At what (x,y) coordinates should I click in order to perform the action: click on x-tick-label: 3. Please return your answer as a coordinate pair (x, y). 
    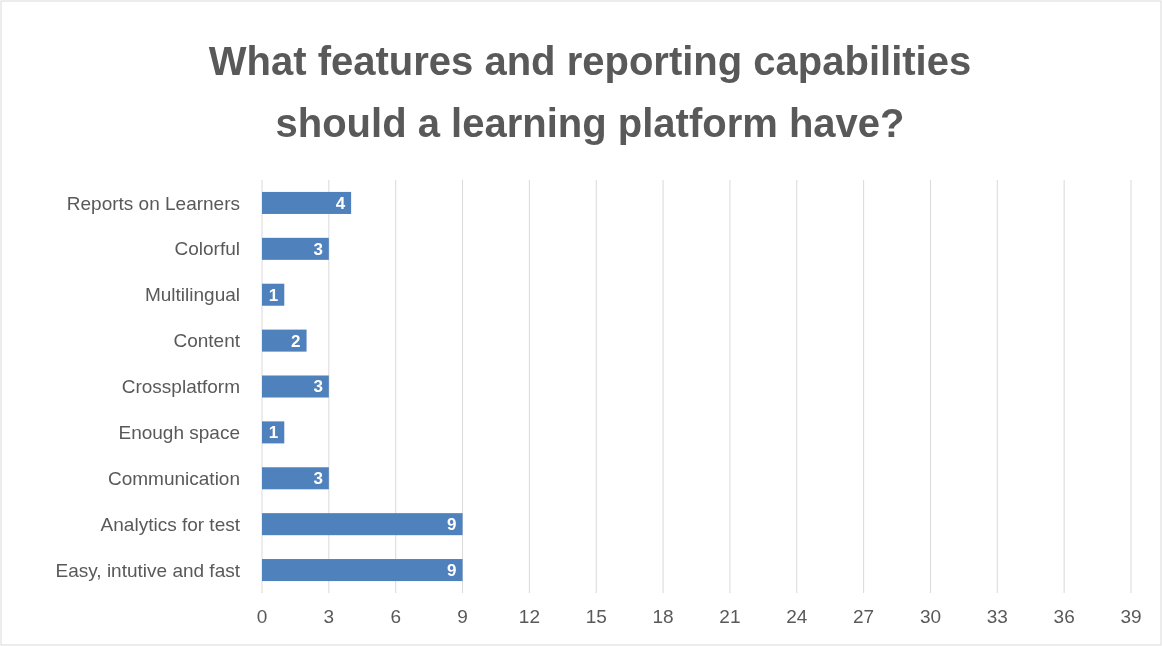
    Looking at the image, I should click on (329, 616).